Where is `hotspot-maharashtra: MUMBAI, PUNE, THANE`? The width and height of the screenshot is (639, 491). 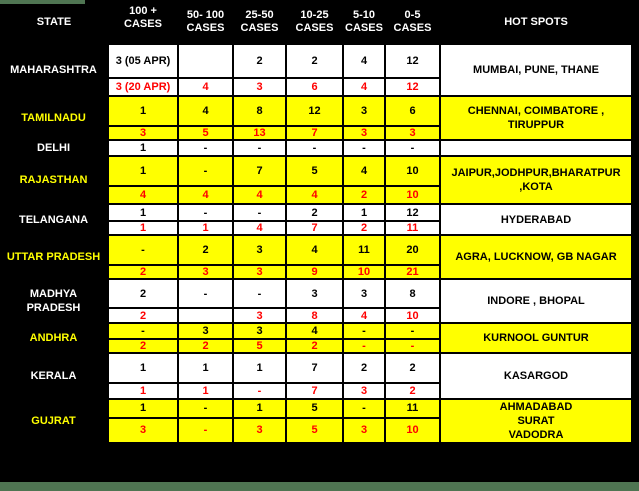 hotspot-maharashtra: MUMBAI, PUNE, THANE is located at coordinates (536, 70).